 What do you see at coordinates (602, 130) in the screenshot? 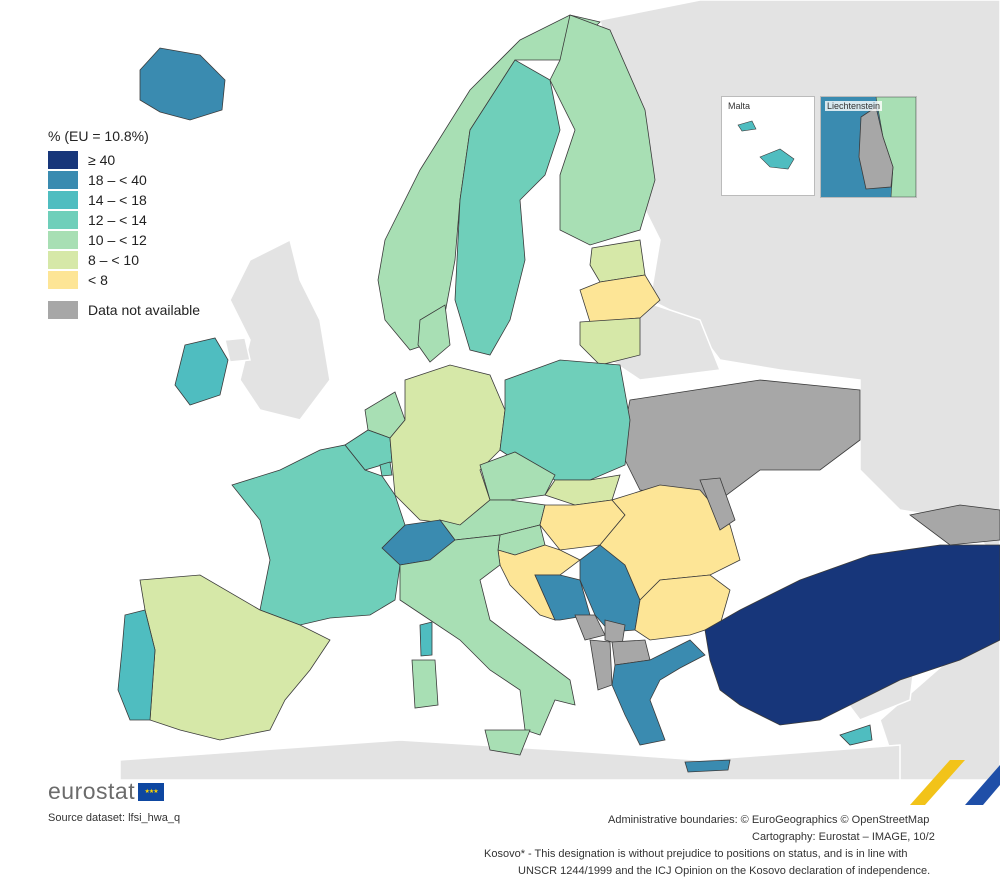
I see `region-finland` at bounding box center [602, 130].